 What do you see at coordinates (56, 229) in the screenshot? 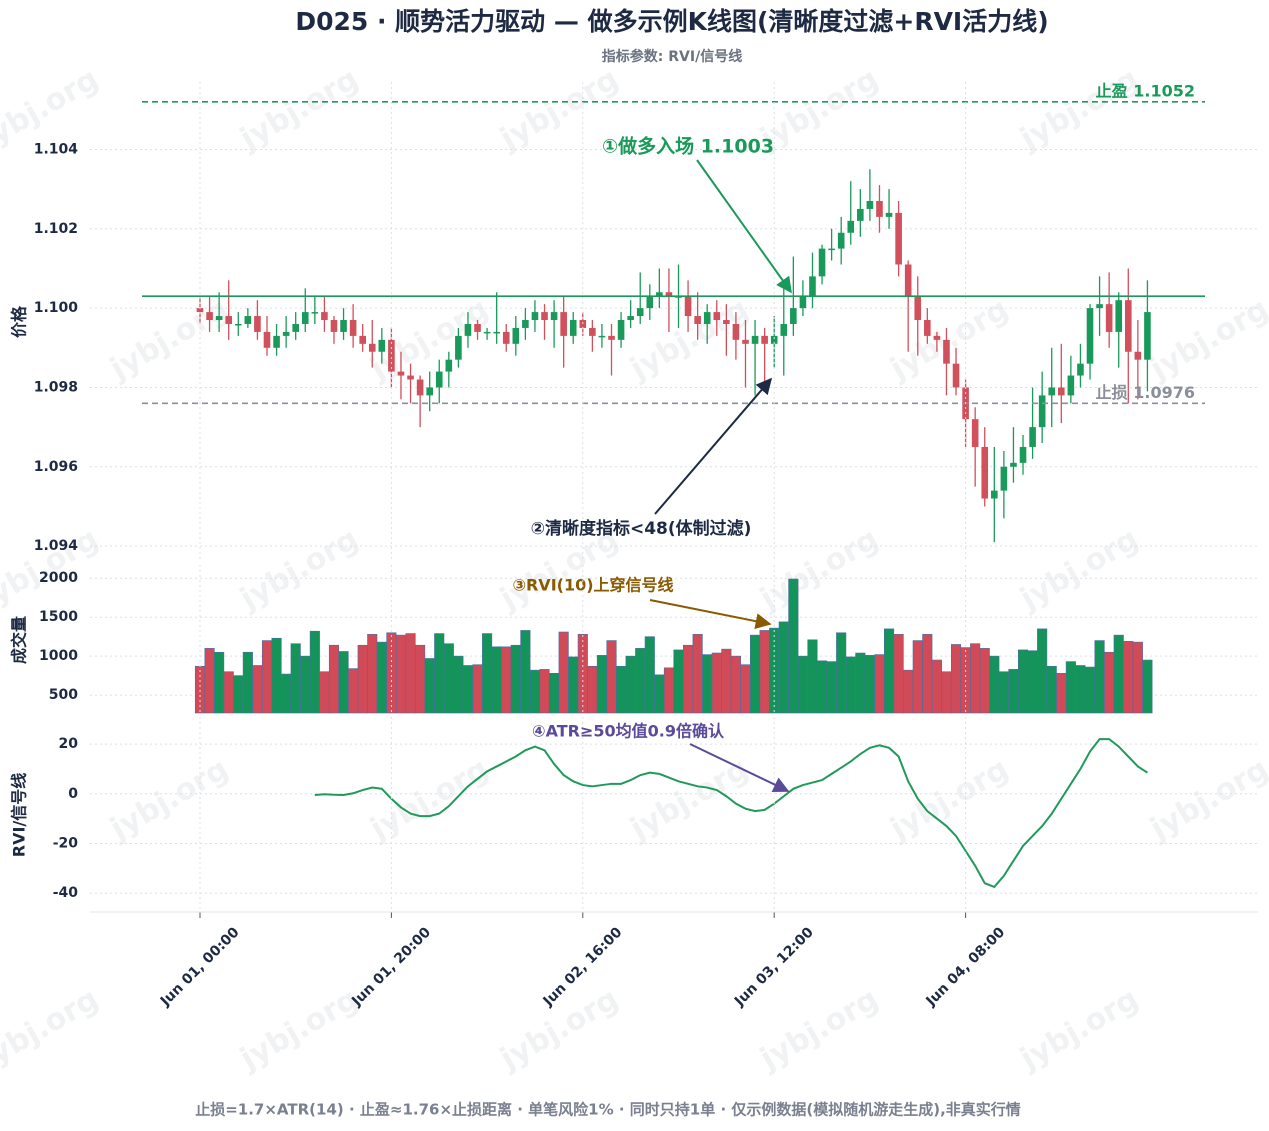
I see `y-tick-label: 1.102` at bounding box center [56, 229].